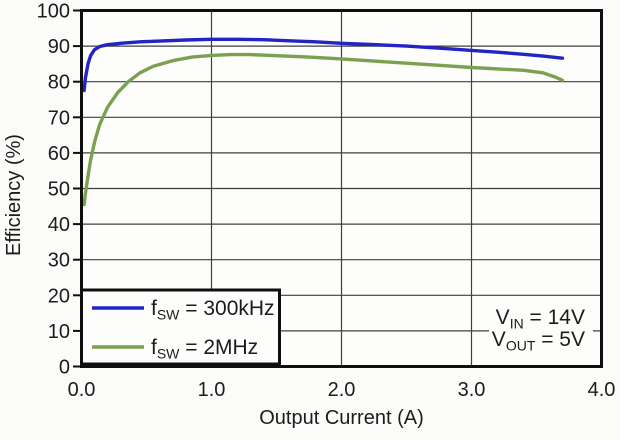 This screenshot has width=620, height=440. Describe the element at coordinates (342, 390) in the screenshot. I see `tick-label-x-2.0: 2.0` at that location.